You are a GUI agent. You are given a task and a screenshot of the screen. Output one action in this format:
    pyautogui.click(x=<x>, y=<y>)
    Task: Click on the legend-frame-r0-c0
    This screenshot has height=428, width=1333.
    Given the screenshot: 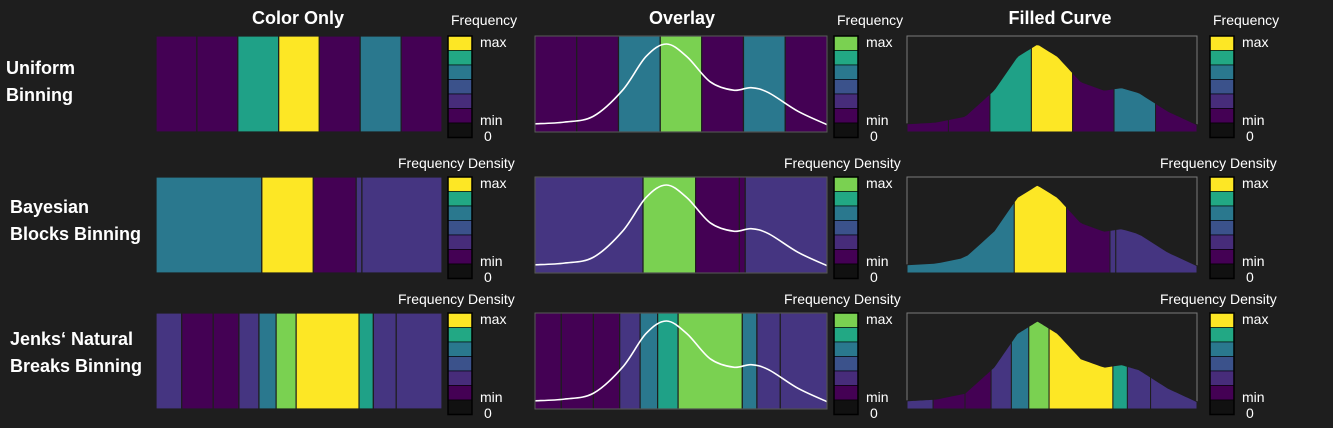 What is the action you would take?
    pyautogui.click(x=460, y=87)
    